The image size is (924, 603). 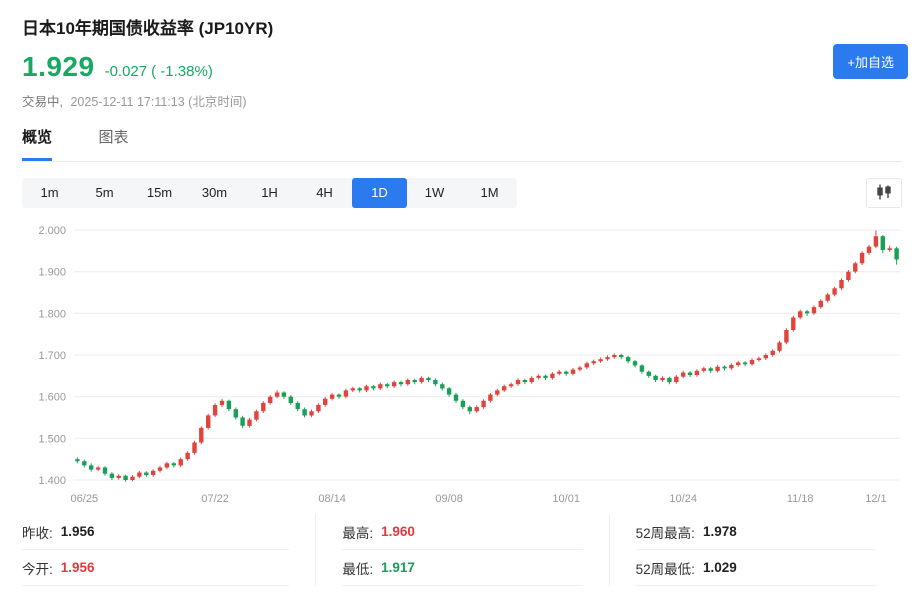 What do you see at coordinates (215, 499) in the screenshot?
I see `svg-text: 07/22` at bounding box center [215, 499].